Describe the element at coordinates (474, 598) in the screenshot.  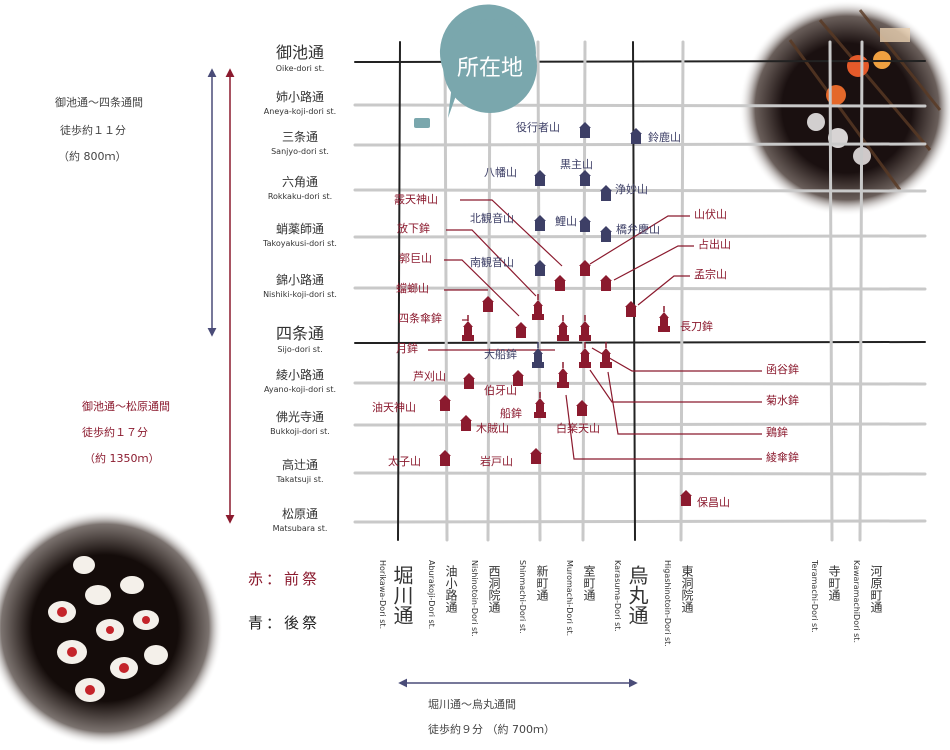
I see `street-label-en: Nishinotoin-Dori st.` at that location.